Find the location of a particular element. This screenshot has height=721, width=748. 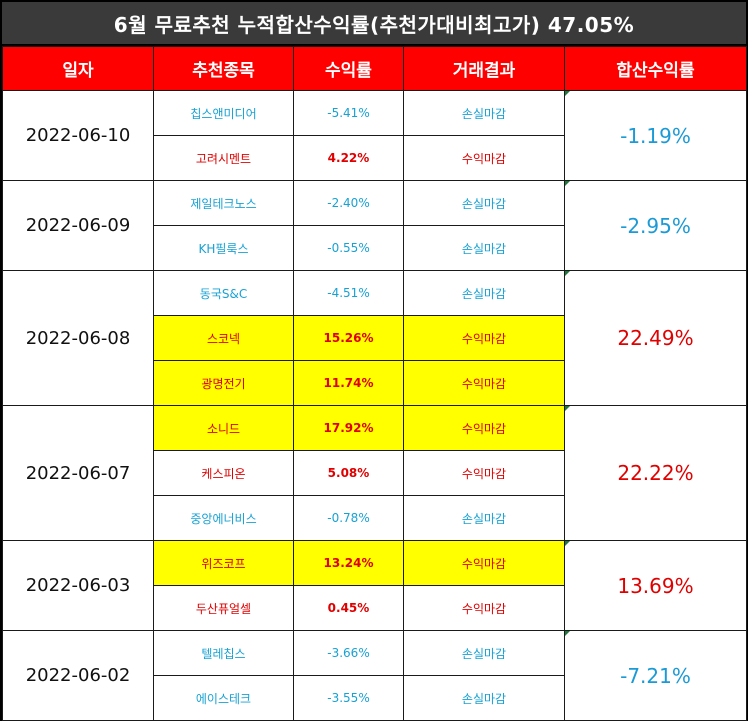

stock-cell: KH필룩스 is located at coordinates (223, 248).